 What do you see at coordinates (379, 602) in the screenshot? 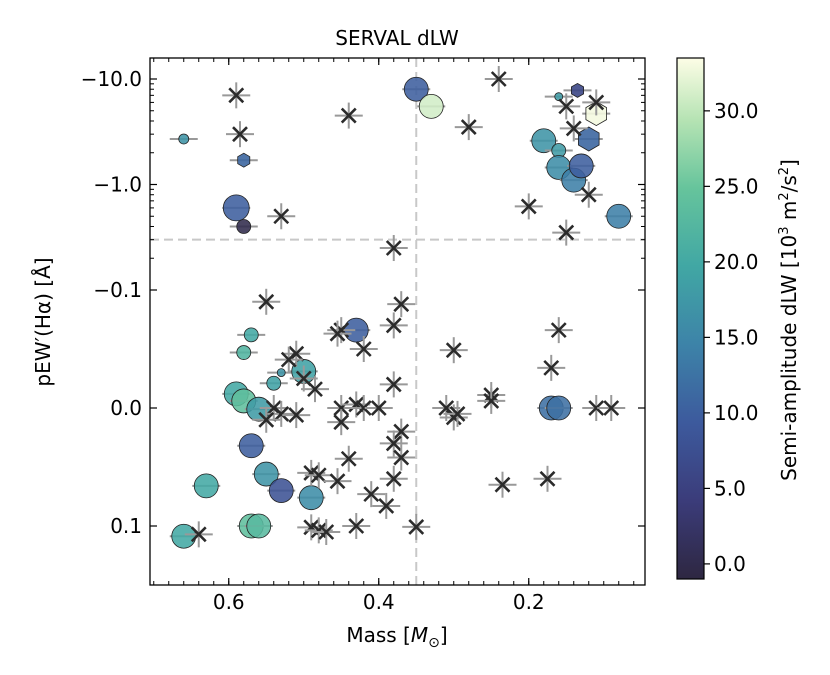
I see `x-tick-label: 0.4` at bounding box center [379, 602].